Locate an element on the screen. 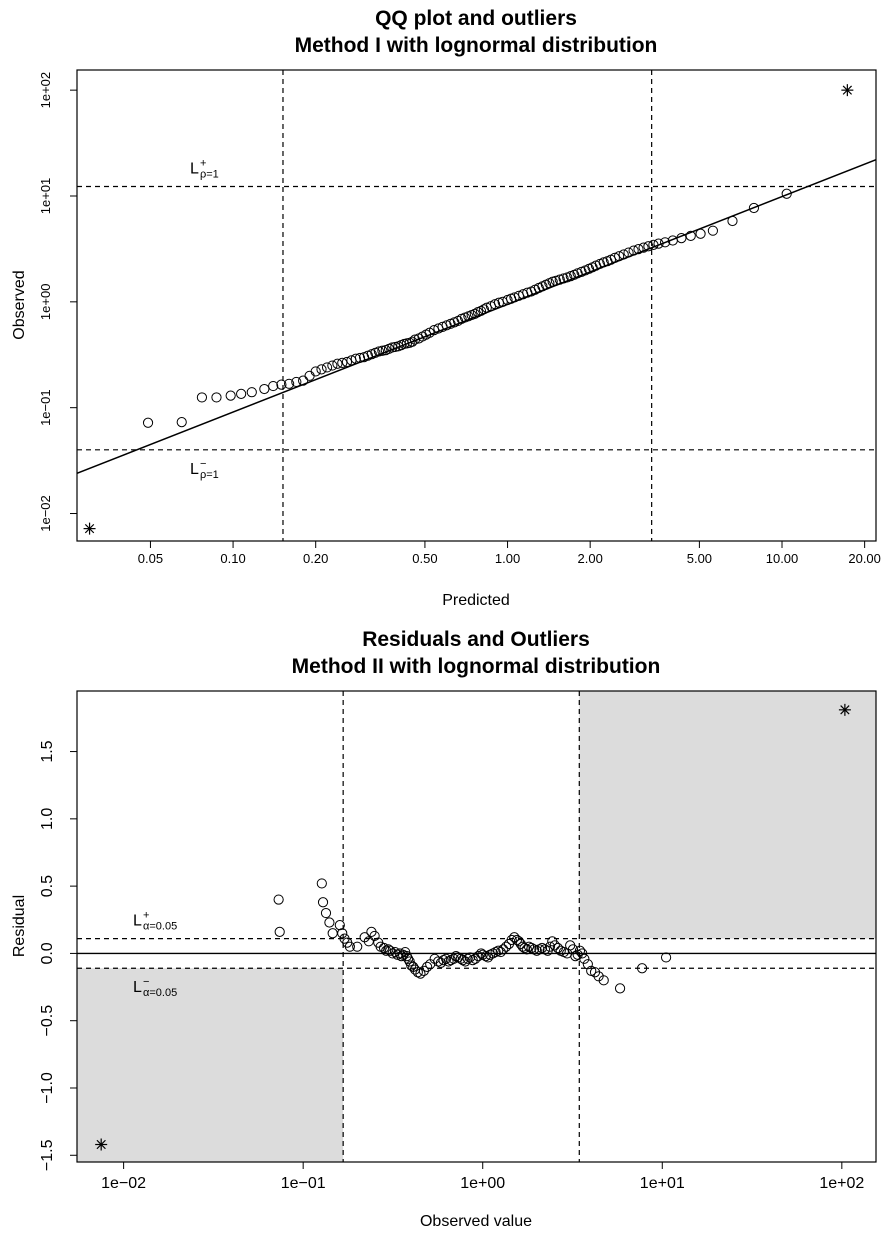 The height and width of the screenshot is (1236, 882). residuals-chart-title: Residuals and Outliers is located at coordinates (476, 639).